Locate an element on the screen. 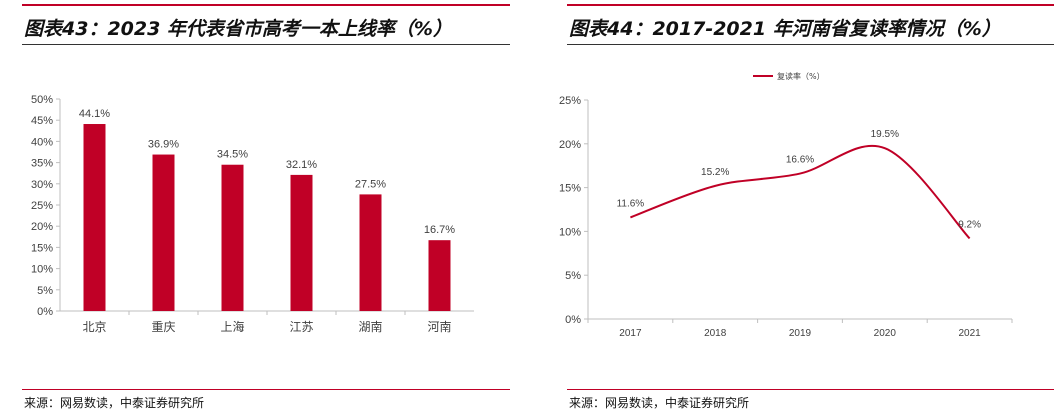 This screenshot has width=1054, height=418. right-source: 来源：网易数读，中泰证券研究所 is located at coordinates (659, 403).